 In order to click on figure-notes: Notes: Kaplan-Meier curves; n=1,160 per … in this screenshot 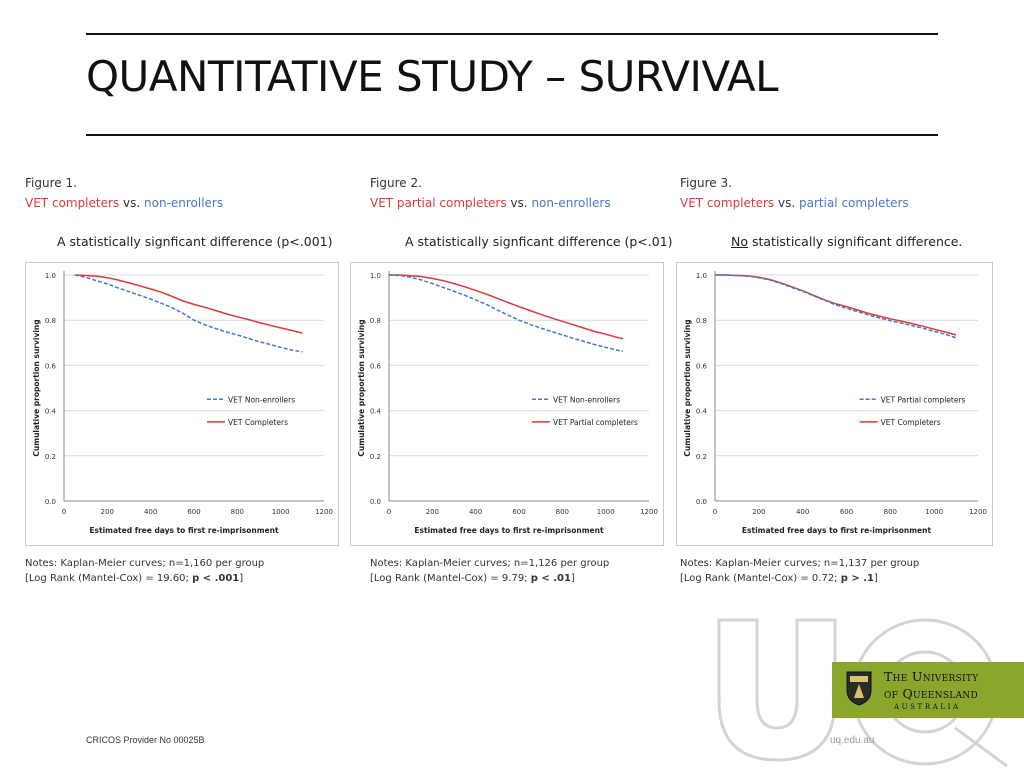, I will do `click(144, 571)`.